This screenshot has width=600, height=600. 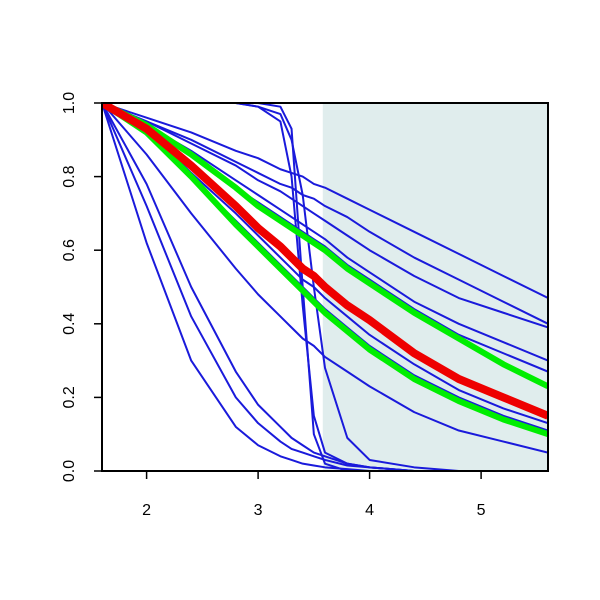 What do you see at coordinates (258, 510) in the screenshot?
I see `x-tick-label: 3` at bounding box center [258, 510].